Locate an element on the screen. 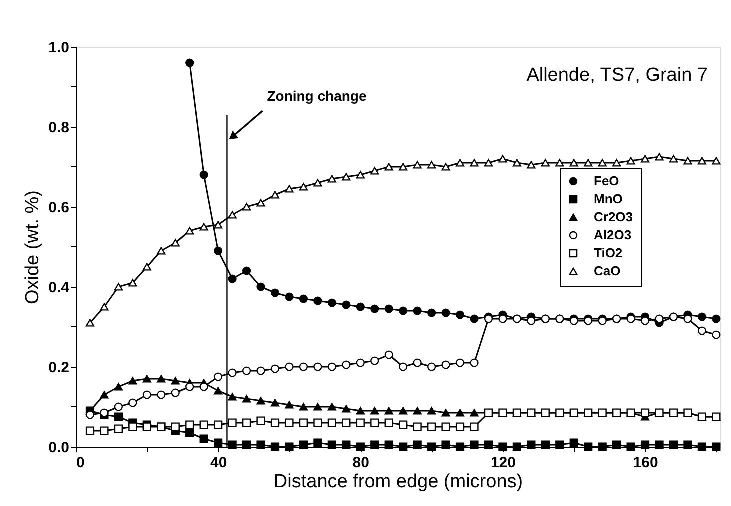 The width and height of the screenshot is (731, 506). y-tick-label: 0.4 is located at coordinates (59, 288).